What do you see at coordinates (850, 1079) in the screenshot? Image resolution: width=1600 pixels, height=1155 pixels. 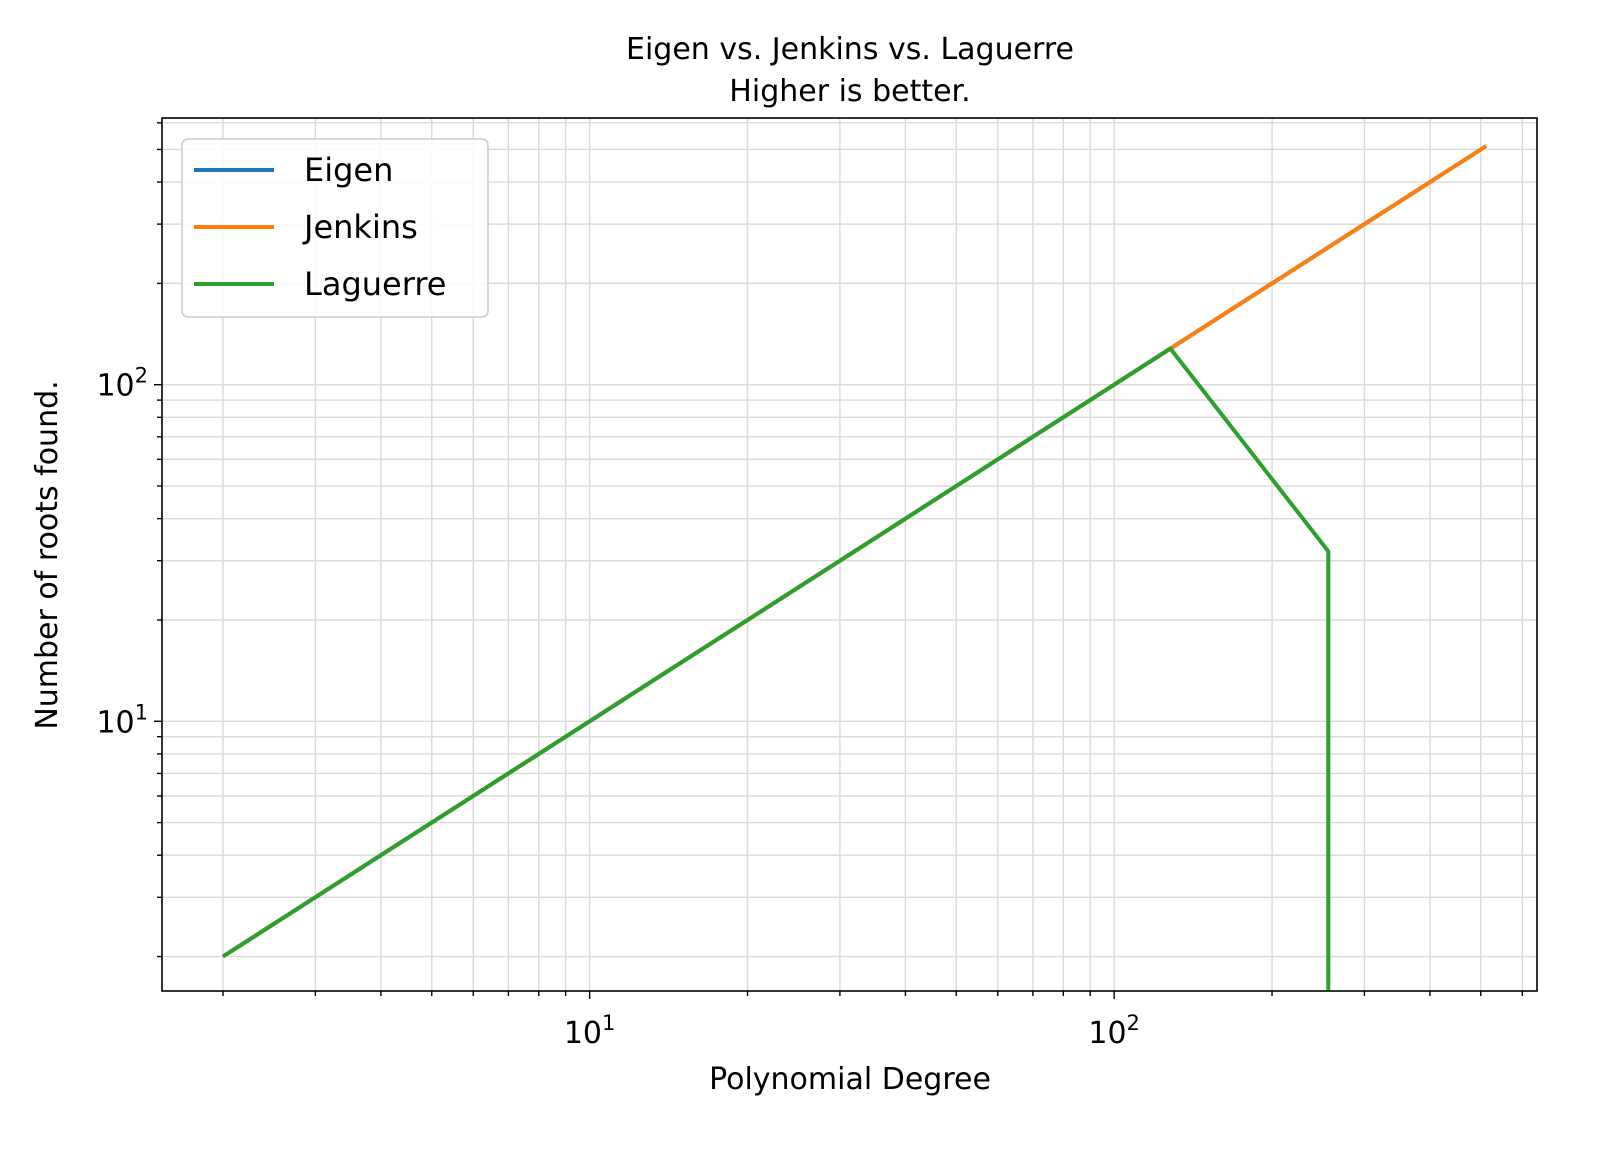 I see `x-axis-label: Polynomial Degree` at bounding box center [850, 1079].